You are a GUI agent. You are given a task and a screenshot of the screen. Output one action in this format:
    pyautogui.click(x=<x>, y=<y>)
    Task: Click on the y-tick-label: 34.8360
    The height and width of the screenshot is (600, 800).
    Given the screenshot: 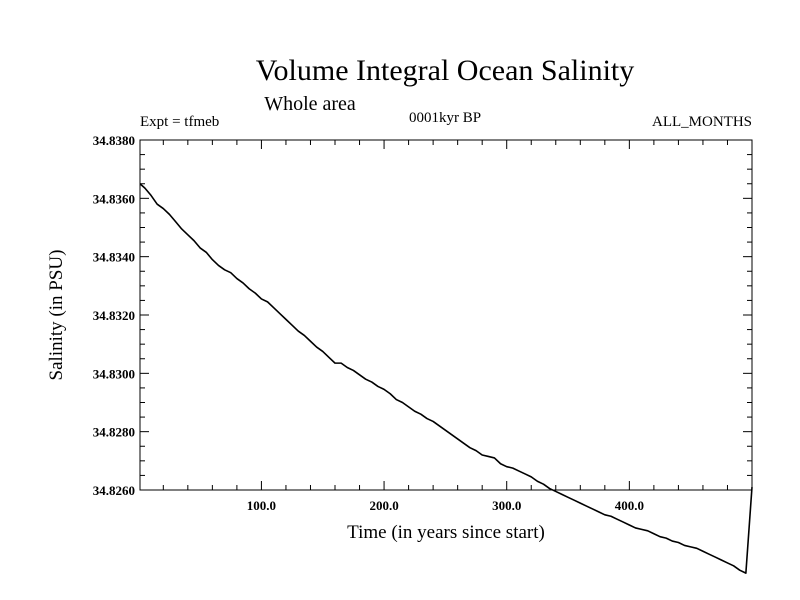 What is the action you would take?
    pyautogui.click(x=114, y=198)
    